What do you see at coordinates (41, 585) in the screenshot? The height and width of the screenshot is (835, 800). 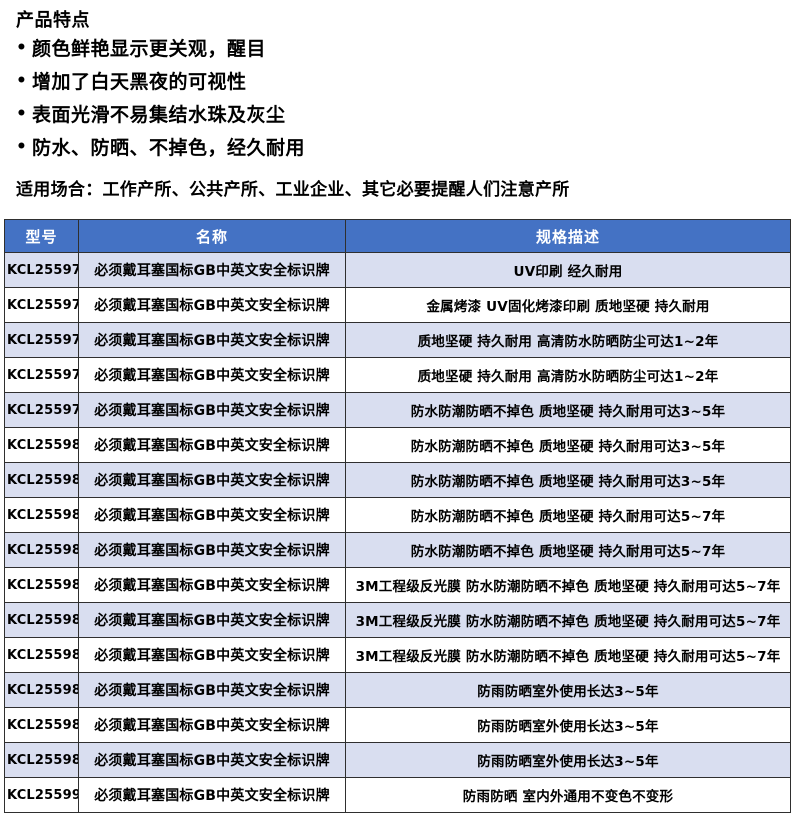 I see `cell-model: KCL255984` at bounding box center [41, 585].